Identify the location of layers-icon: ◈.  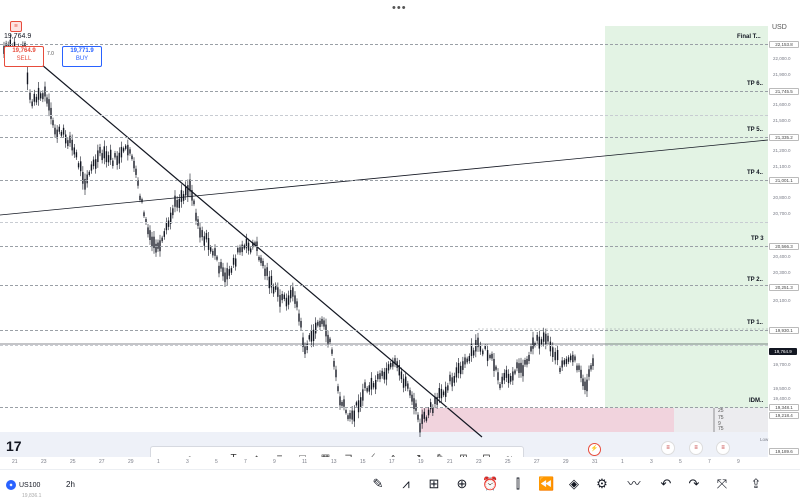
(574, 483).